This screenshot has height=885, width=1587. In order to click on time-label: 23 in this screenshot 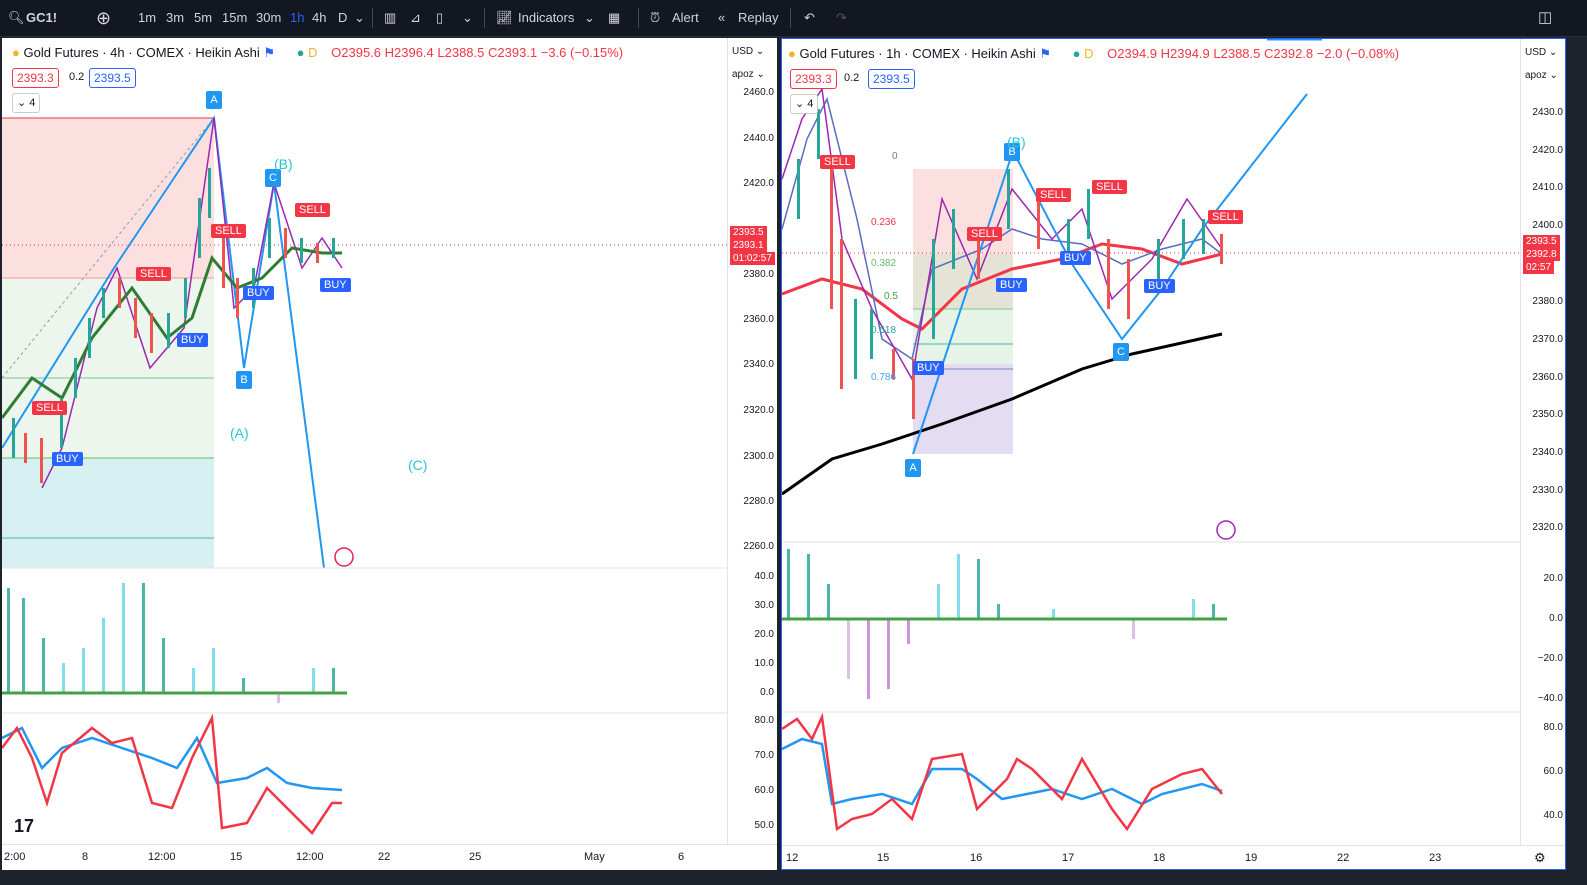, I will do `click(1435, 858)`.